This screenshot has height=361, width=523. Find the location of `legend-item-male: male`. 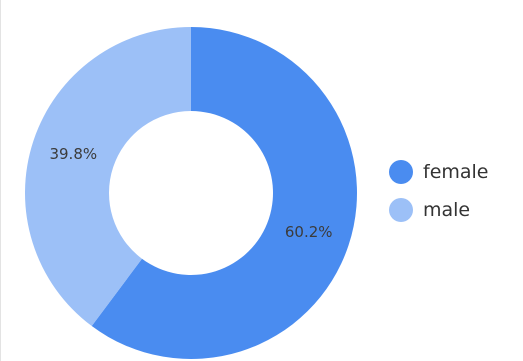

legend-item-male: male is located at coordinates (439, 210).